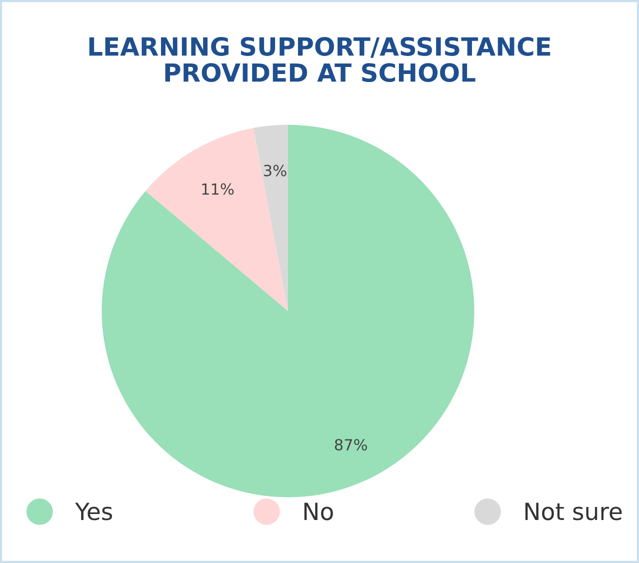 Image resolution: width=639 pixels, height=563 pixels. I want to click on legend-label: No, so click(318, 511).